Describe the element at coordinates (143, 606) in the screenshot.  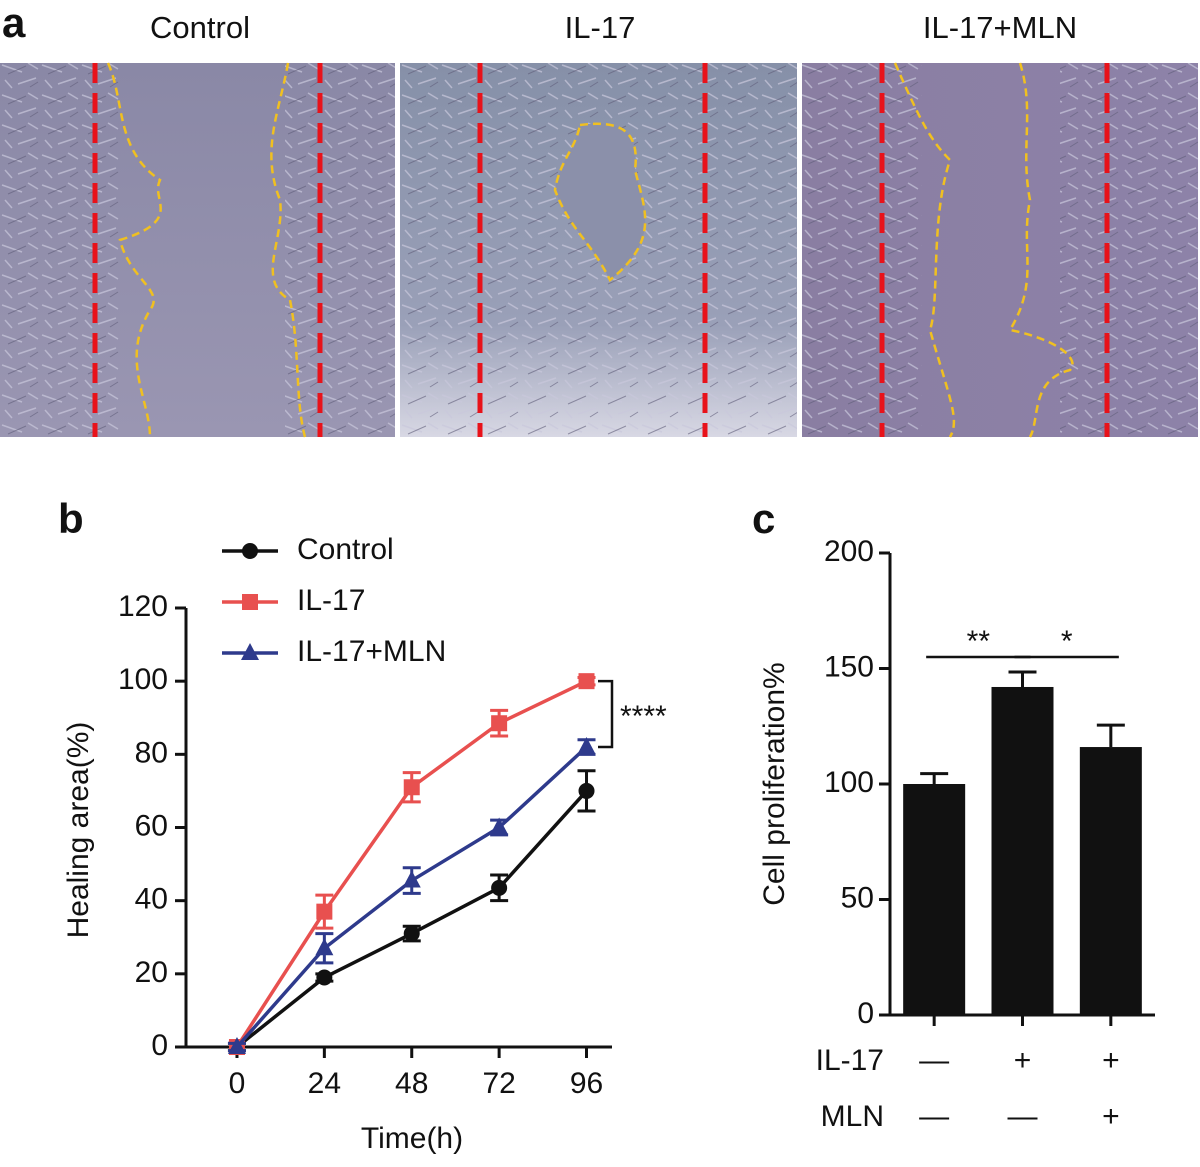
I see `y-tick-label: 120` at that location.